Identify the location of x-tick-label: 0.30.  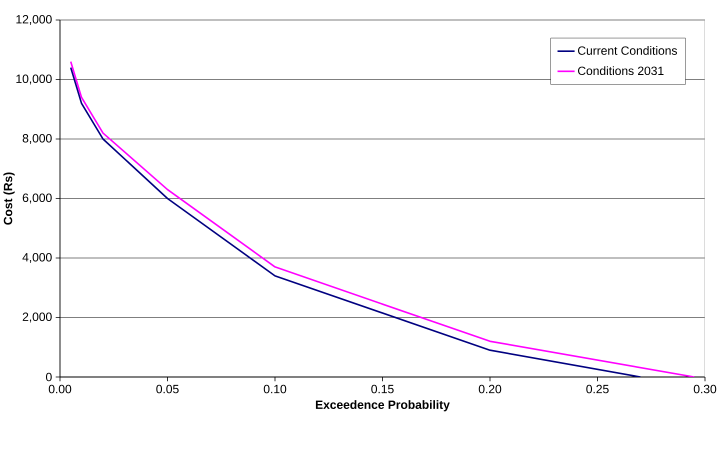
(705, 389).